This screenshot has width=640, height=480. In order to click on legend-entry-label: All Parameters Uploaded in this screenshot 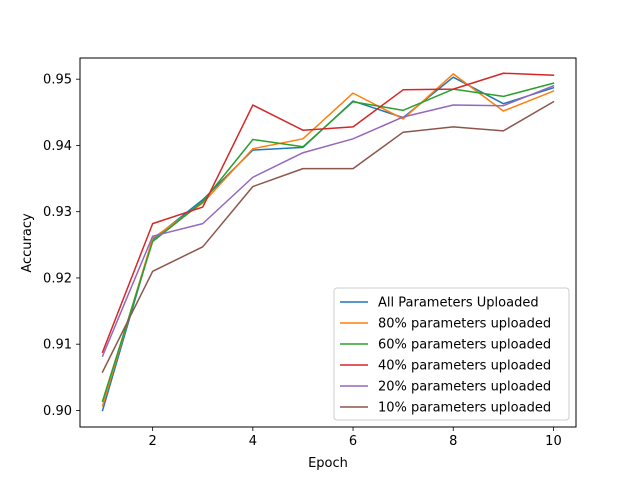, I will do `click(458, 303)`.